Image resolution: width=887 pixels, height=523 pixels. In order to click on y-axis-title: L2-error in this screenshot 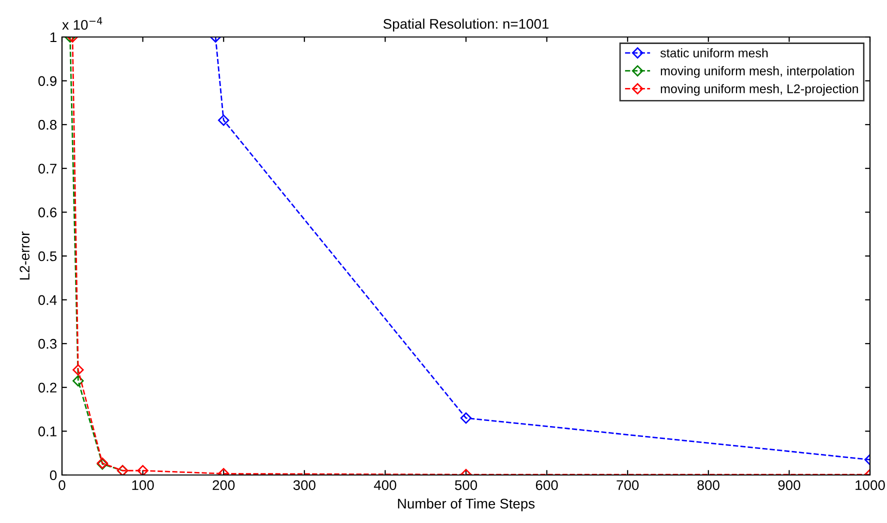, I will do `click(25, 256)`.